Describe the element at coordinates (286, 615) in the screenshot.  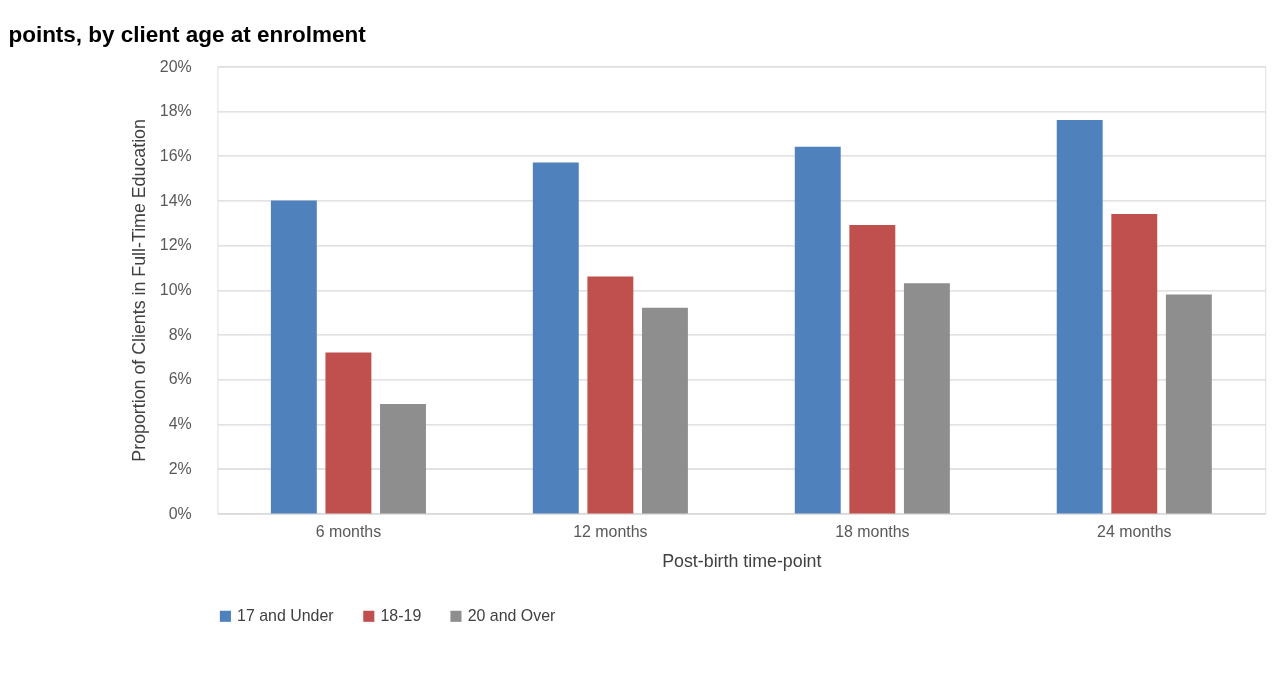
I see `legend-label: 17 and Under` at that location.